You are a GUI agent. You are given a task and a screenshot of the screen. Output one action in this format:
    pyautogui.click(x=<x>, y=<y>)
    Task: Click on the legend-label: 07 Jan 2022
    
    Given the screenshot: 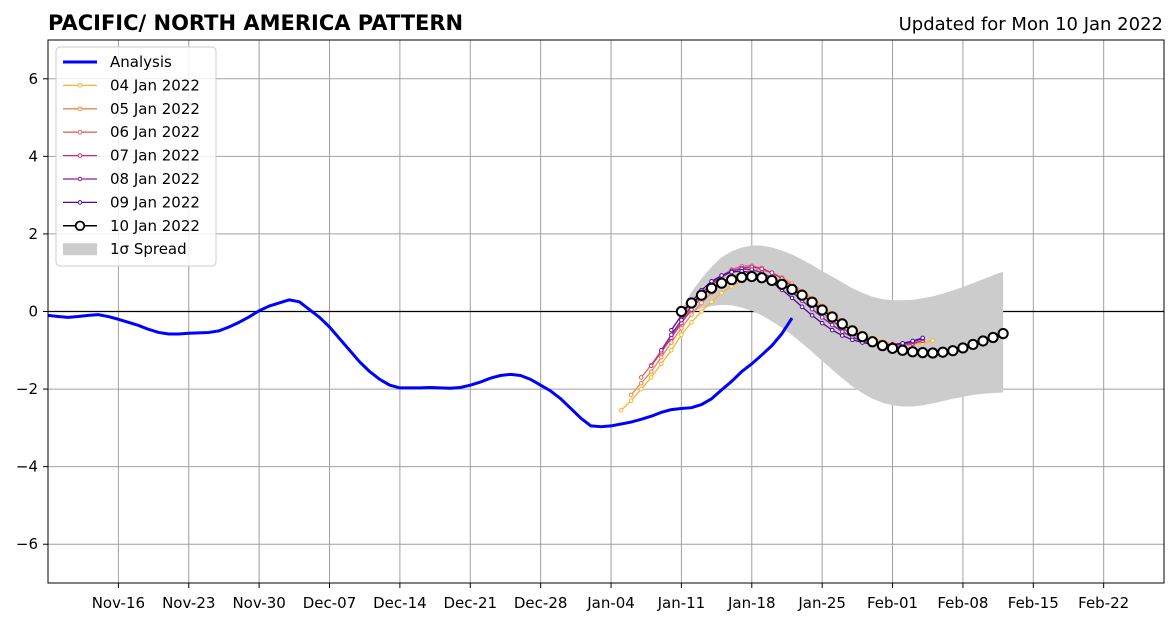 What is the action you would take?
    pyautogui.click(x=155, y=156)
    